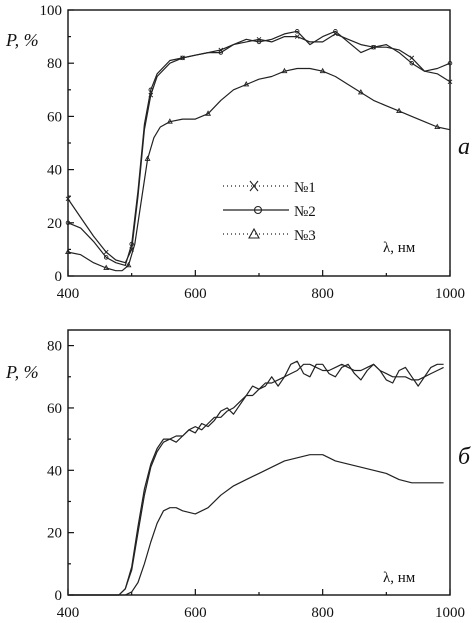 The image size is (474, 623). What do you see at coordinates (54, 471) in the screenshot?
I see `y-tick-label-b-2: 40` at bounding box center [54, 471].